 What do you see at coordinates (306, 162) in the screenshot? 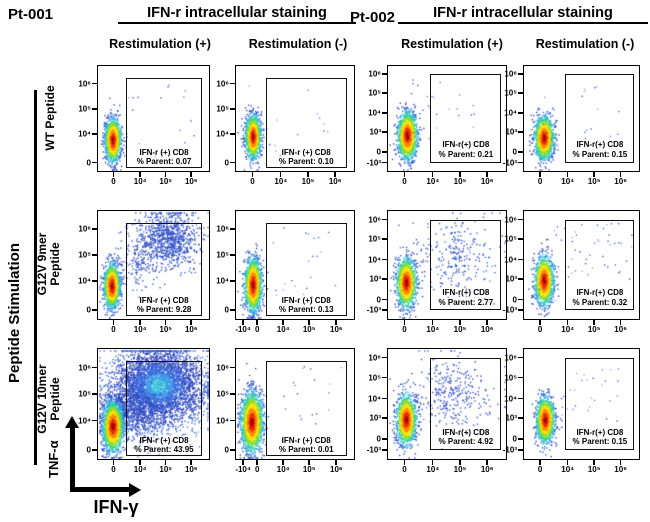
I see `gate-percent-parent: % Parent: 0.10` at bounding box center [306, 162].